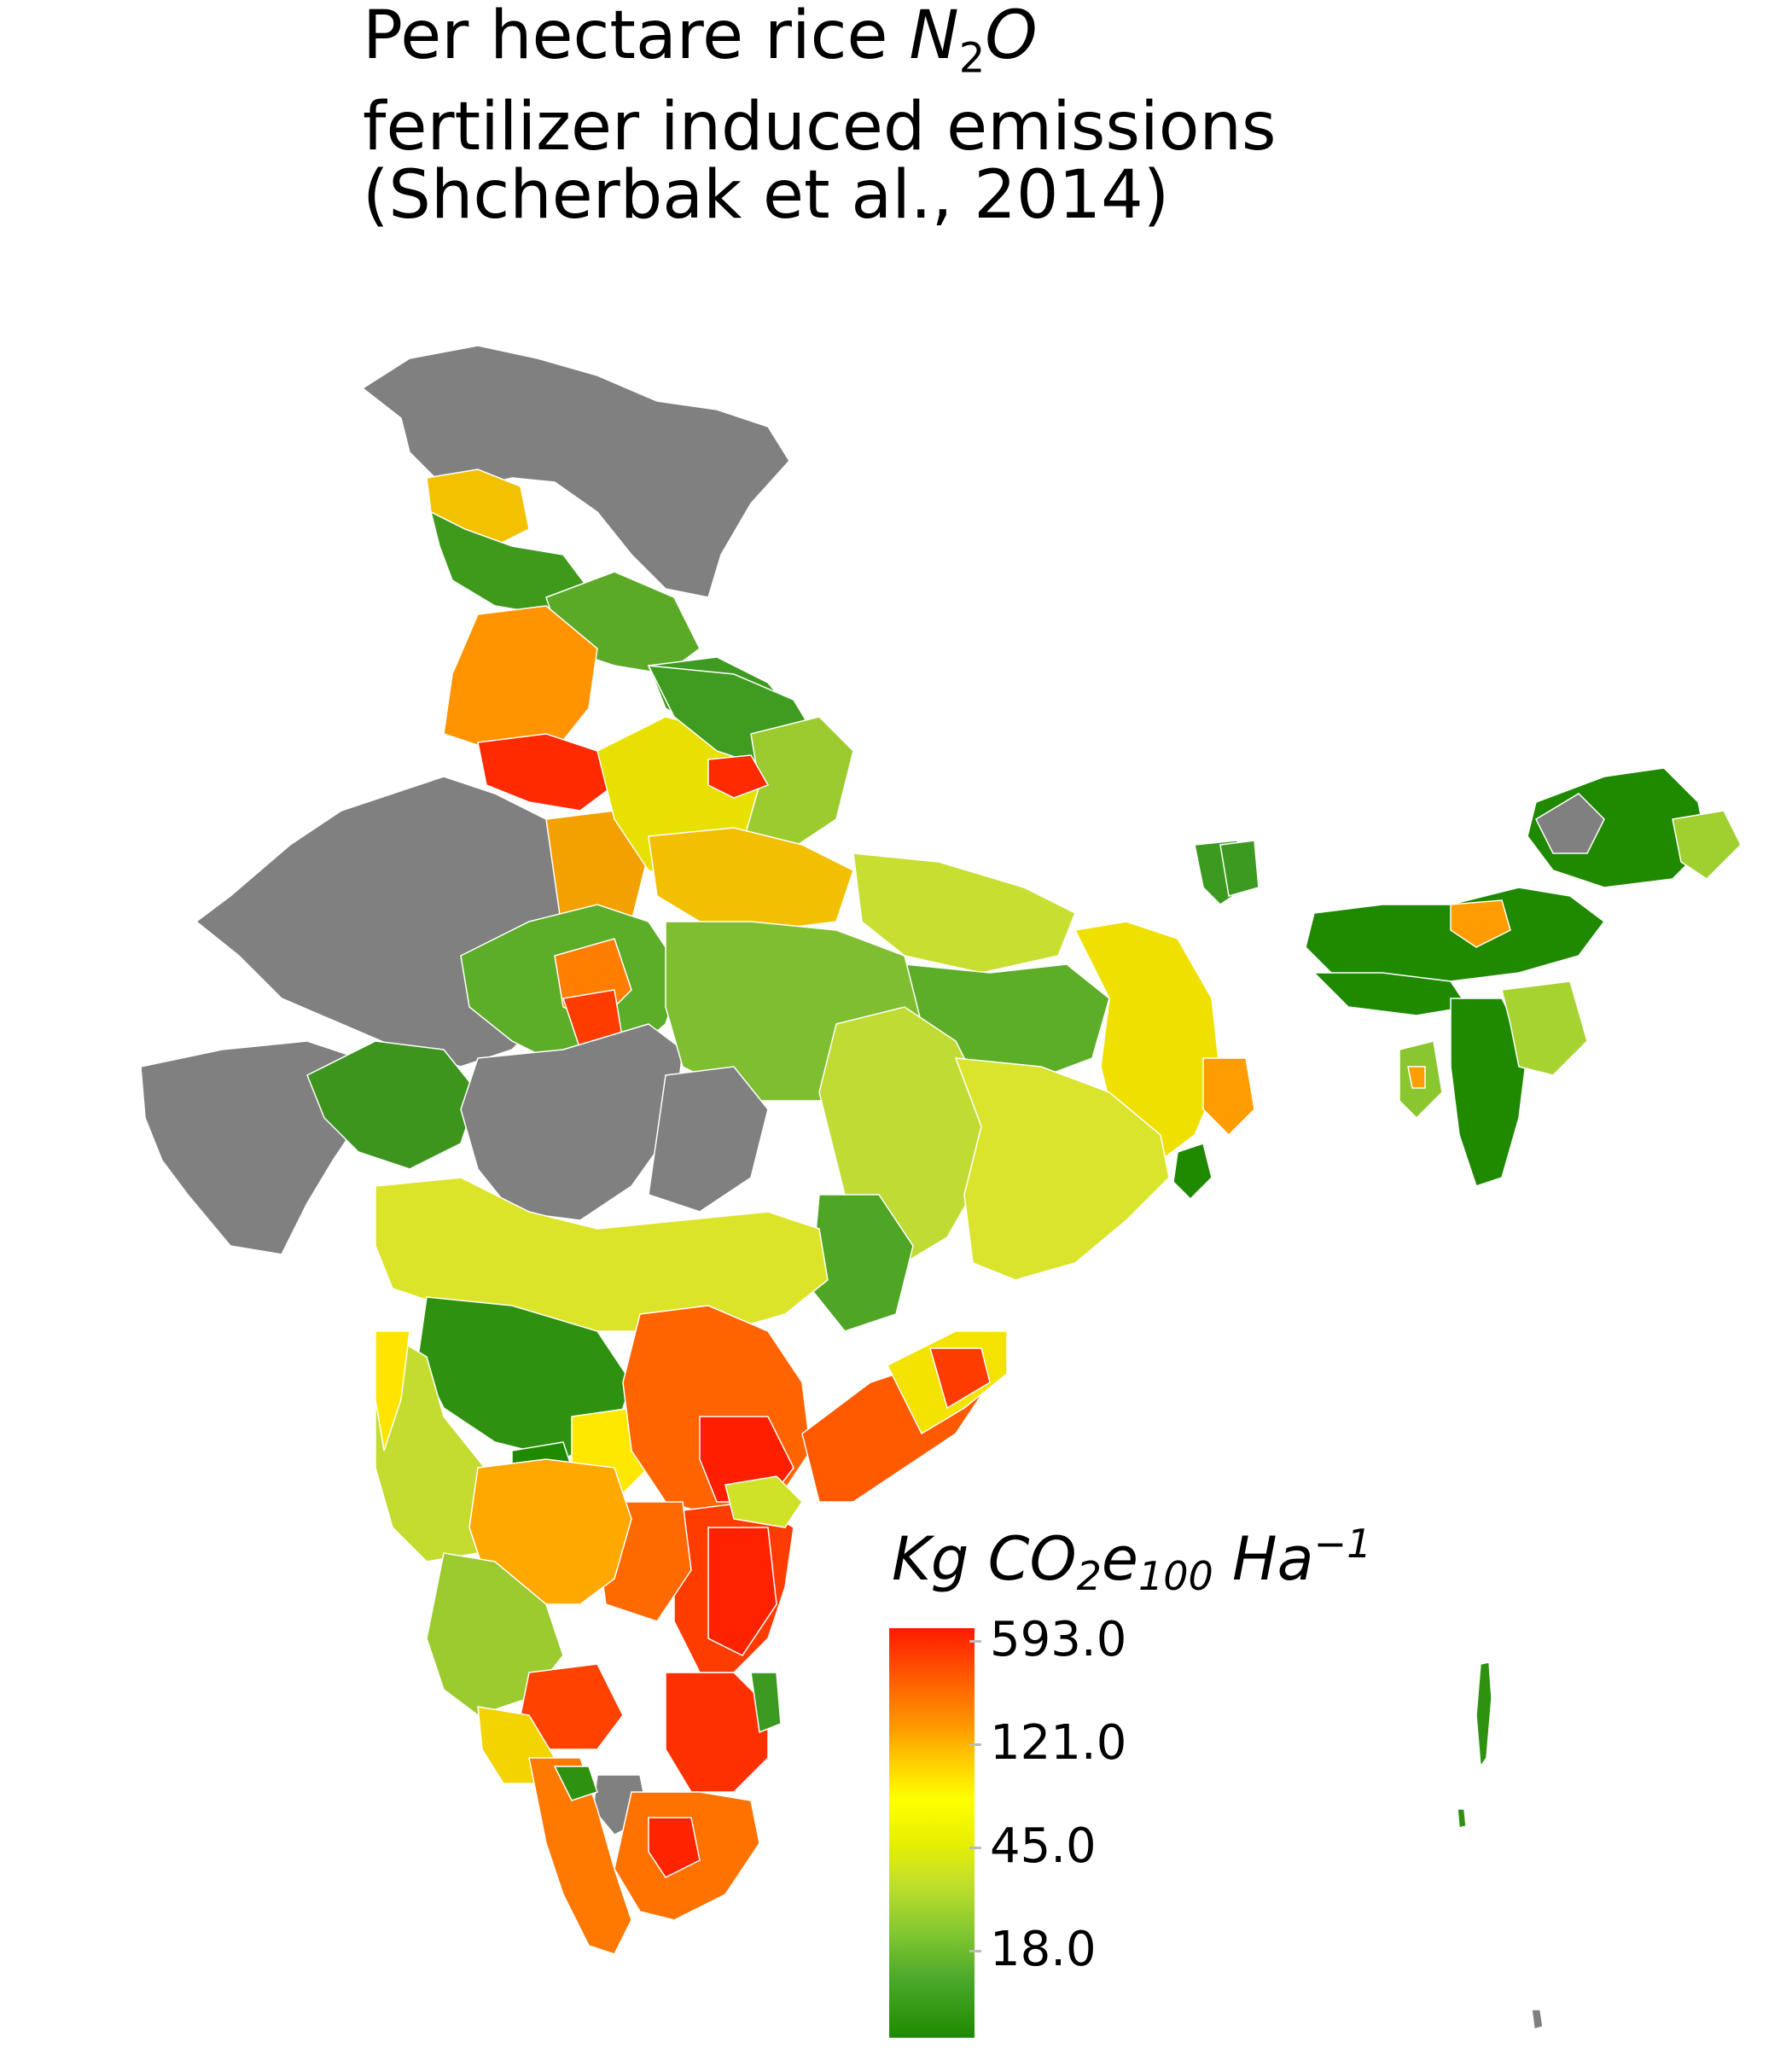 The image size is (1792, 2048). What do you see at coordinates (738, 776) in the screenshot?
I see `region-up-hotspot` at bounding box center [738, 776].